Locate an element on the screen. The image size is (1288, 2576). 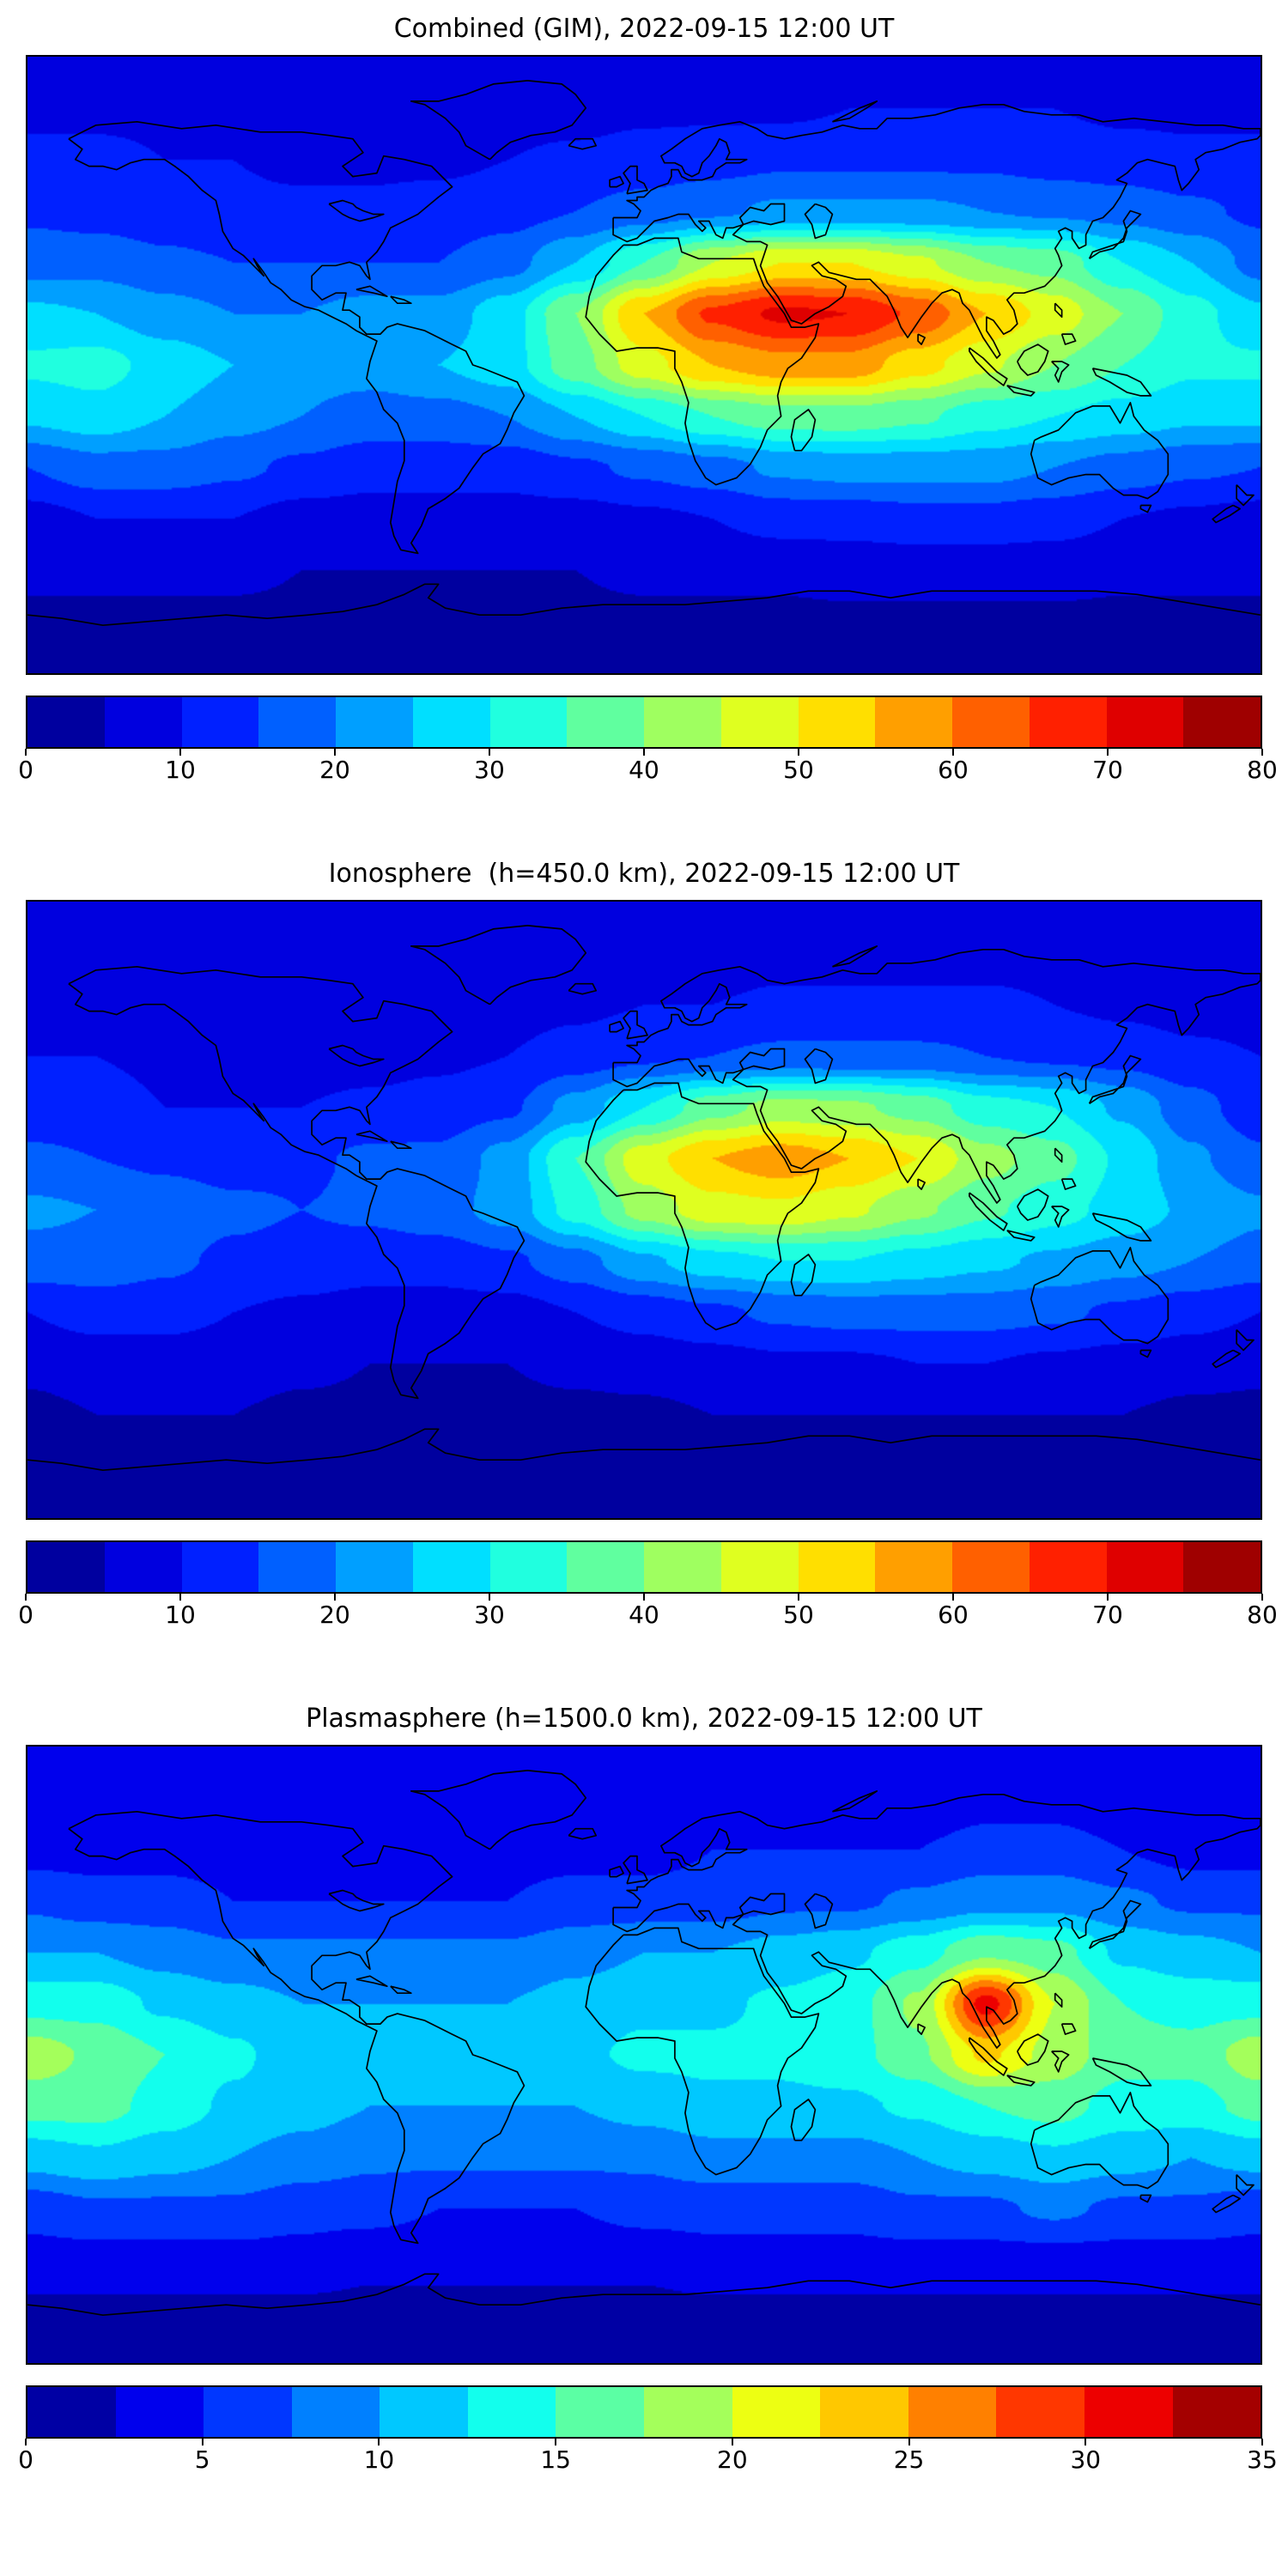
colorbar-block-ionosphere: 0 10 20 30 40 50 60 70 80 is located at coordinates (648, 1587).